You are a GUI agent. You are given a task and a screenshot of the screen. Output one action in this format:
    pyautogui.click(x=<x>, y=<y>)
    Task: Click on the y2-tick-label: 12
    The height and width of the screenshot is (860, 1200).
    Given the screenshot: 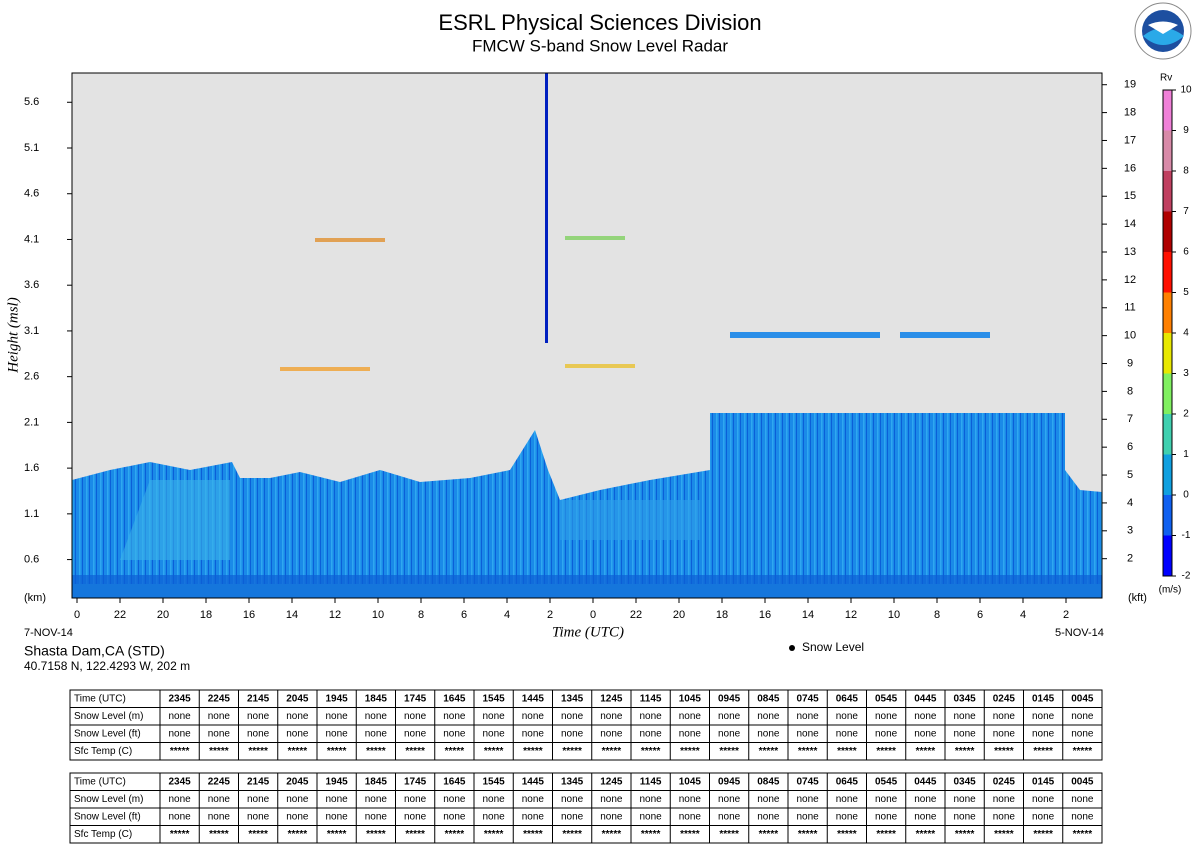 What is the action you would take?
    pyautogui.click(x=1130, y=280)
    